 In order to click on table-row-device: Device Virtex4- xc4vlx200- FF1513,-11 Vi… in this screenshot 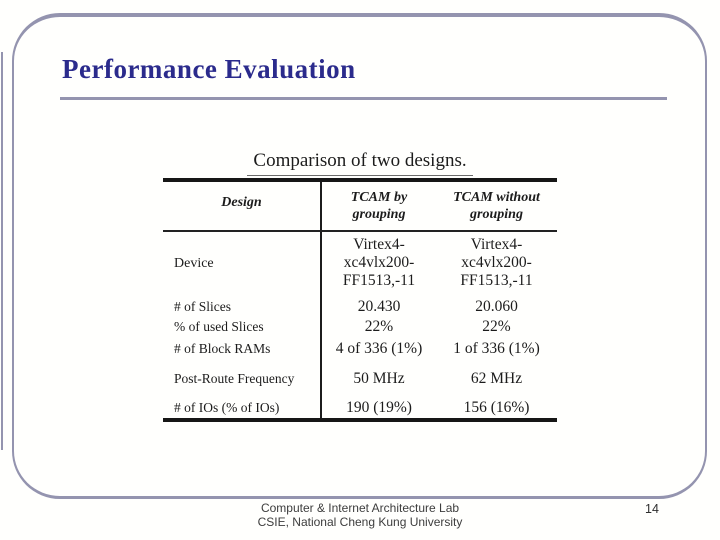, I will do `click(360, 264)`.